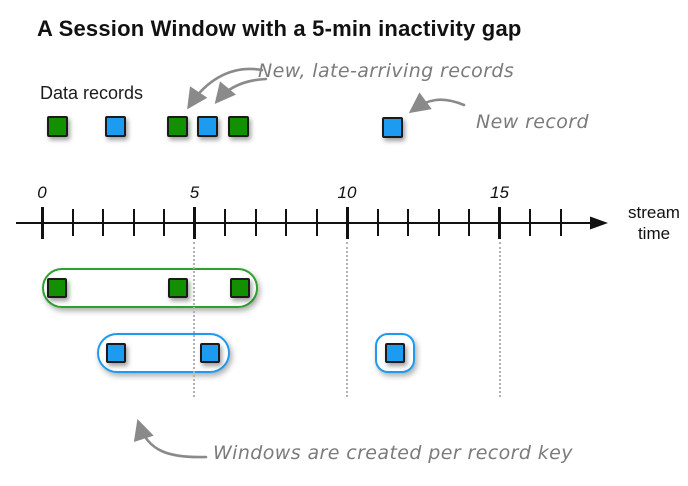  Describe the element at coordinates (347, 192) in the screenshot. I see `axis-tick-label: 10` at that location.